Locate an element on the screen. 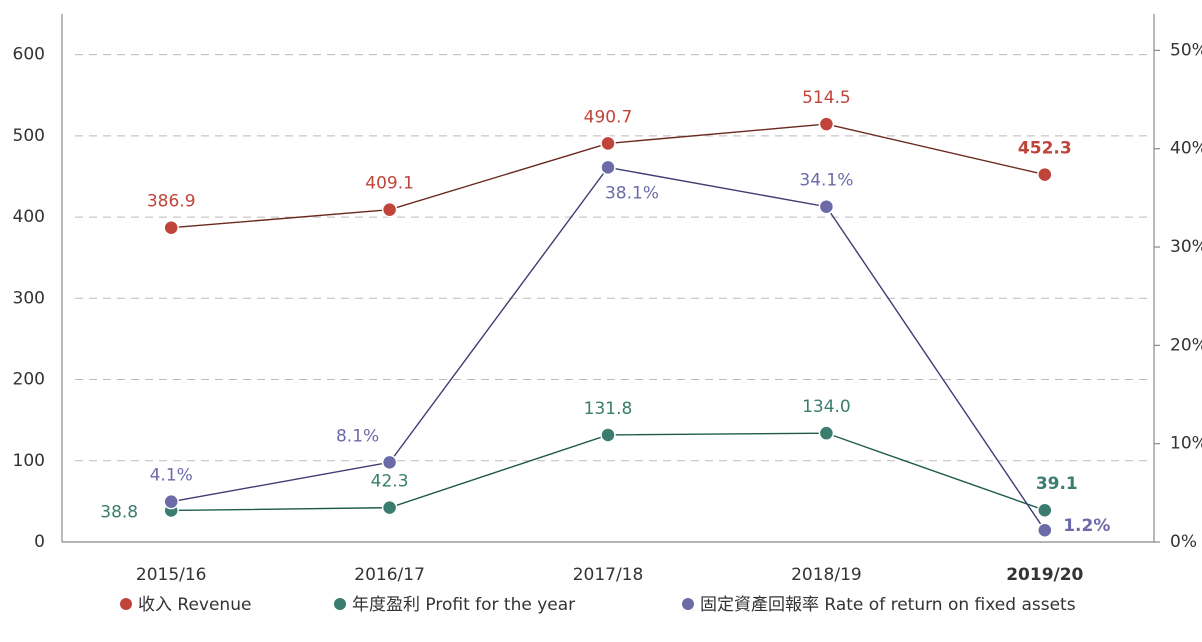 The height and width of the screenshot is (642, 1202). y-tick-label: 500 is located at coordinates (29, 136).